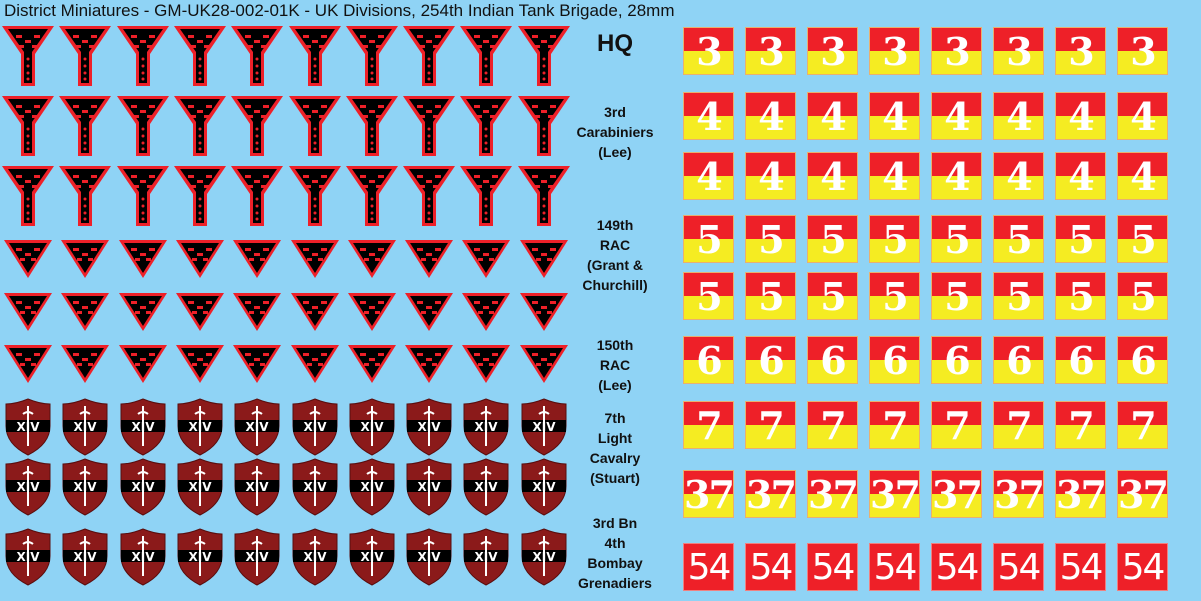 Image resolution: width=1201 pixels, height=601 pixels. Describe the element at coordinates (615, 132) in the screenshot. I see `unit-label: 3rd Carabiniers (Lee)` at that location.